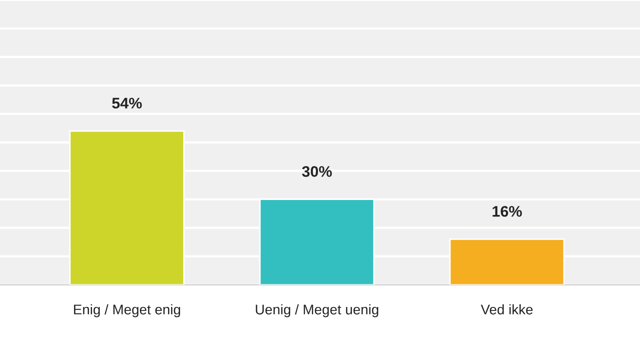  I want to click on x-tick-label: Ved ikke, so click(506, 309).